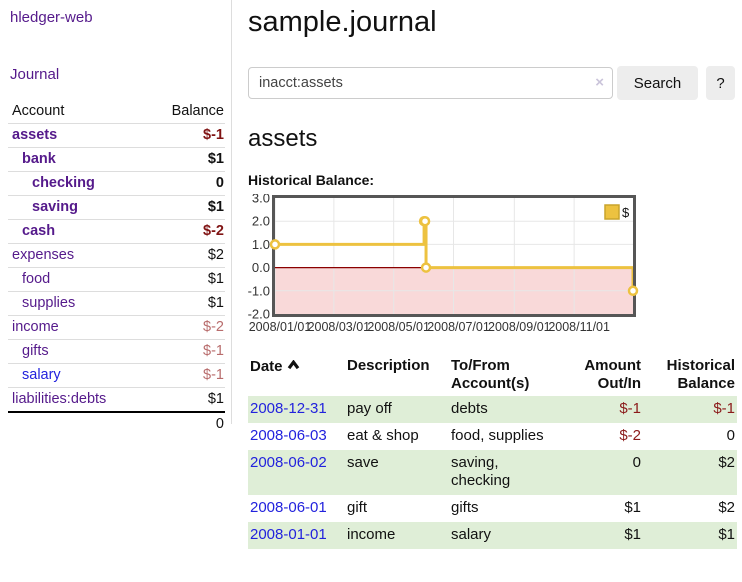 The height and width of the screenshot is (582, 742). I want to click on accounts-header-balance: Balance, so click(185, 112).